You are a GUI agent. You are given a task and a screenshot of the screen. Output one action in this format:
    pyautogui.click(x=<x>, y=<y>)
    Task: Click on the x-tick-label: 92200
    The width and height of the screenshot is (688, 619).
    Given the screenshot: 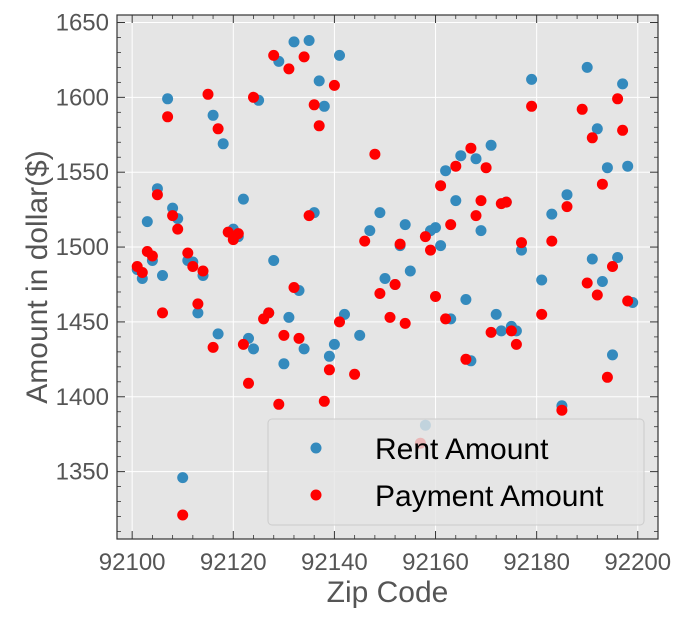 What is the action you would take?
    pyautogui.click(x=637, y=562)
    